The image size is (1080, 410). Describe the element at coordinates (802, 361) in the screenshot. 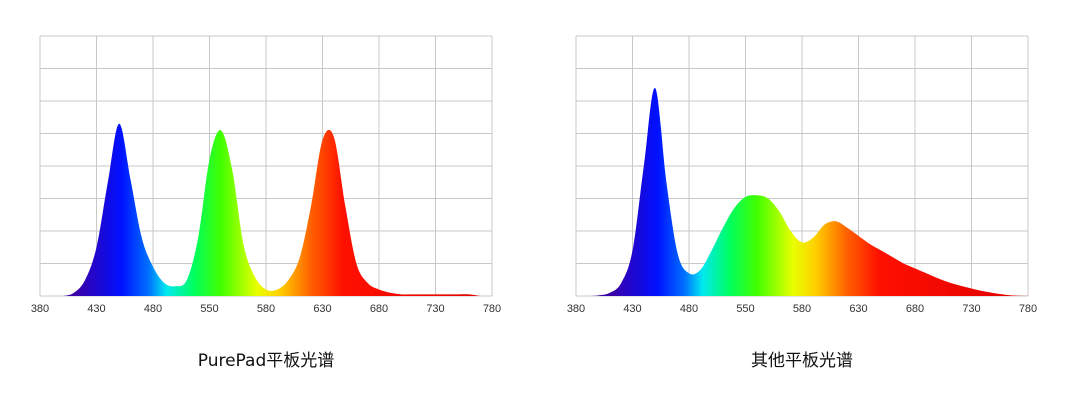

I see `chart-caption: 其他平板光谱` at that location.